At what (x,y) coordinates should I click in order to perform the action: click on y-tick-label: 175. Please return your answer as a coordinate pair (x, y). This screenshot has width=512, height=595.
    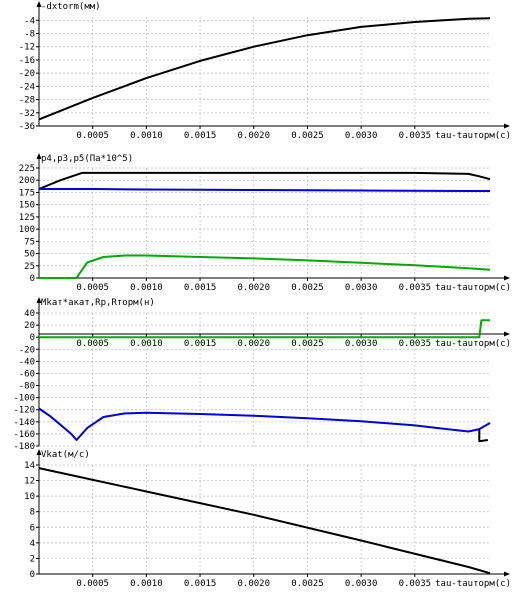
    Looking at the image, I should click on (27, 193).